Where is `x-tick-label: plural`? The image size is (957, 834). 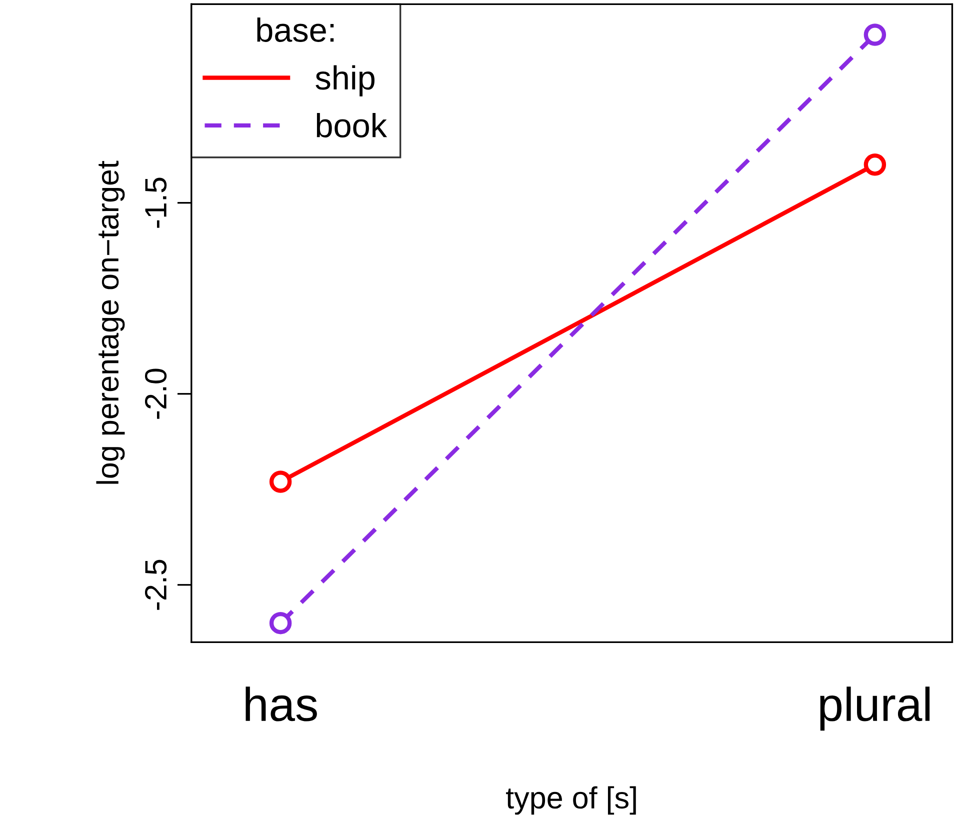 x-tick-label: plural is located at coordinates (875, 708).